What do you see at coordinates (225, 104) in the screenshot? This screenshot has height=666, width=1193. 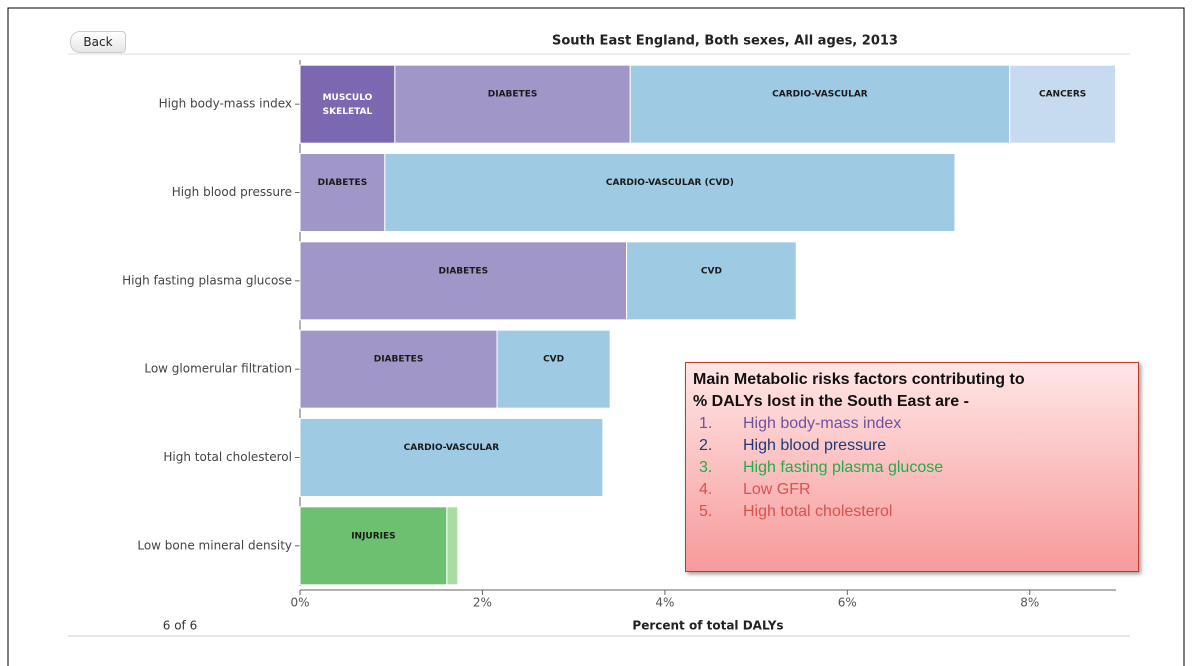 I see `y-tick-label: High body-mass index` at bounding box center [225, 104].